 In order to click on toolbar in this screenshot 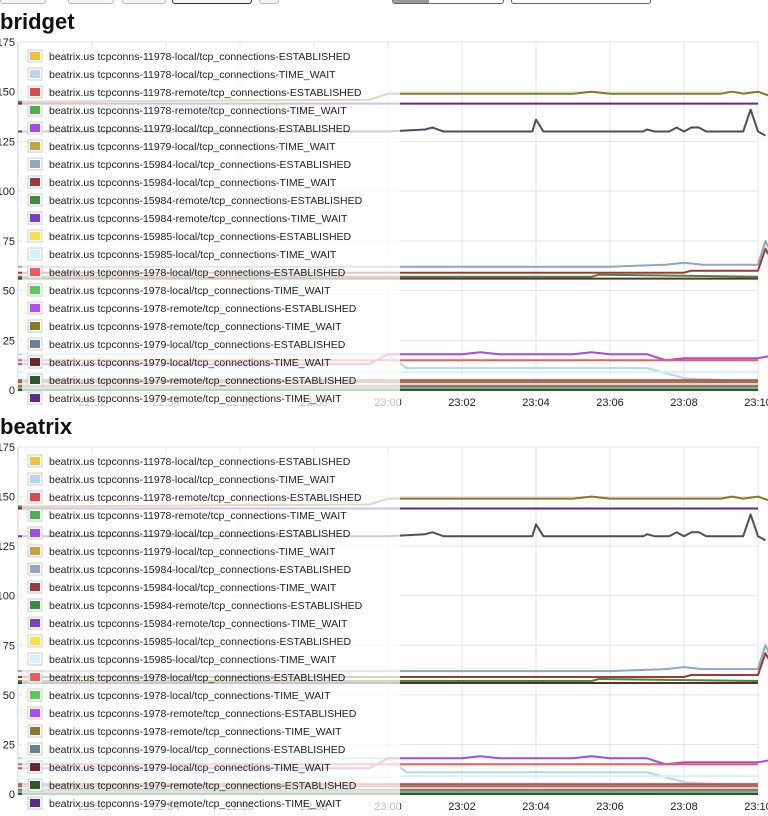, I will do `click(384, 3)`.